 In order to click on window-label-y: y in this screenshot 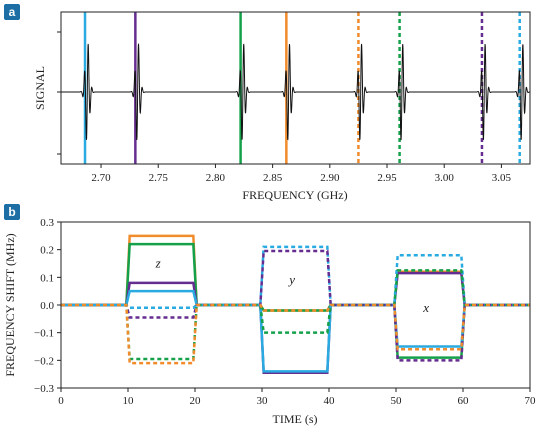, I will do `click(291, 279)`.